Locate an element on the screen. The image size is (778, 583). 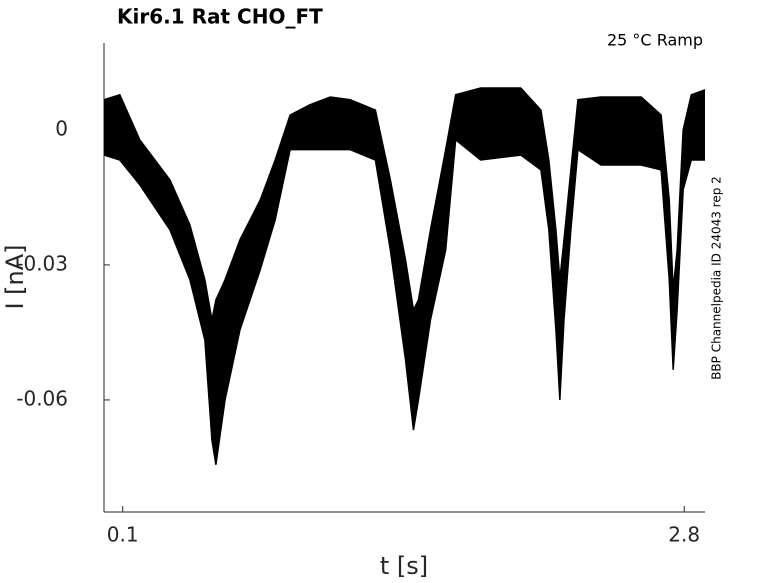
x-tick-label: 2.8 is located at coordinates (684, 535).